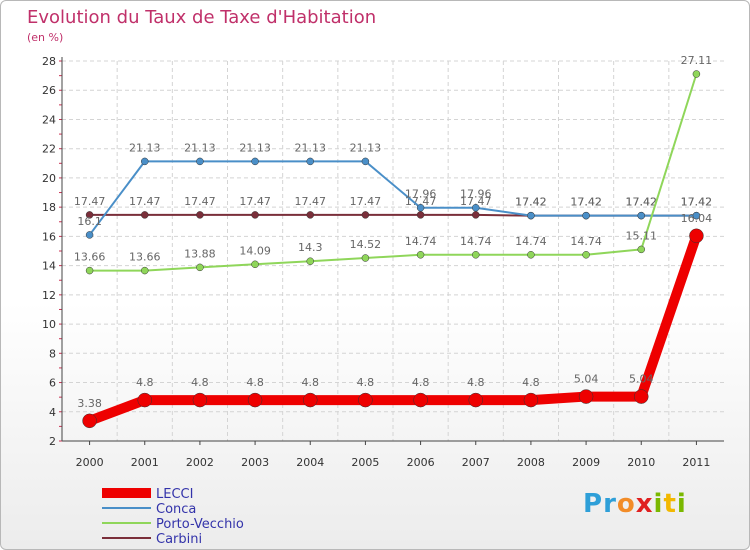 This screenshot has width=750, height=550. Describe the element at coordinates (49, 149) in the screenshot. I see `y-tick-label: 22` at that location.